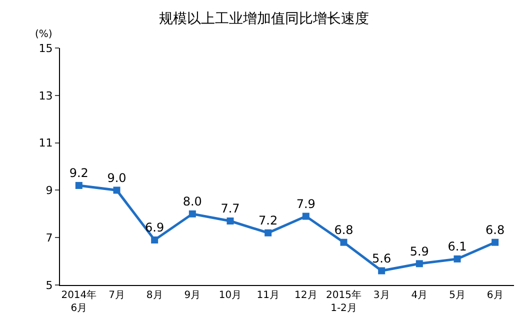 The height and width of the screenshot is (331, 528). What do you see at coordinates (45, 95) in the screenshot?
I see `y-tick-label: 13` at bounding box center [45, 95].